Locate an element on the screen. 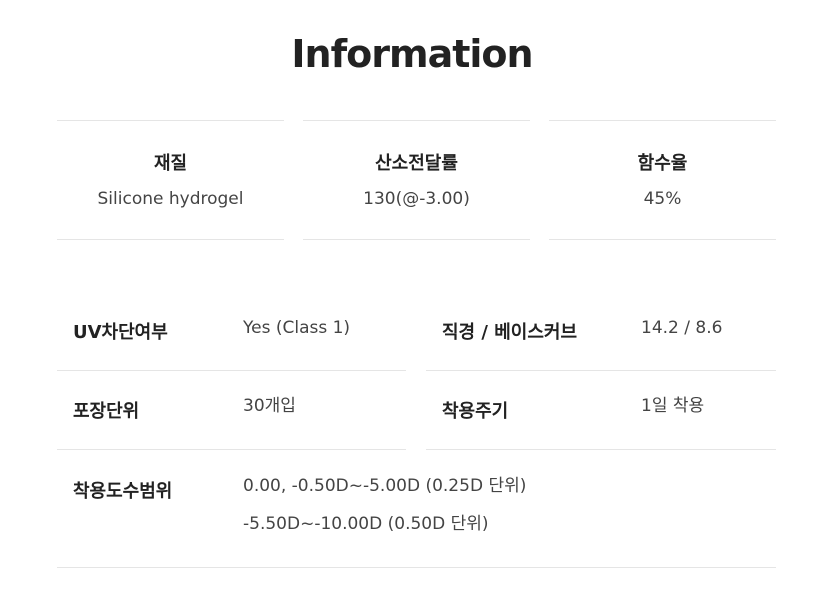 This screenshot has width=824, height=604. spec-label: 착용도수범위 is located at coordinates (123, 491).